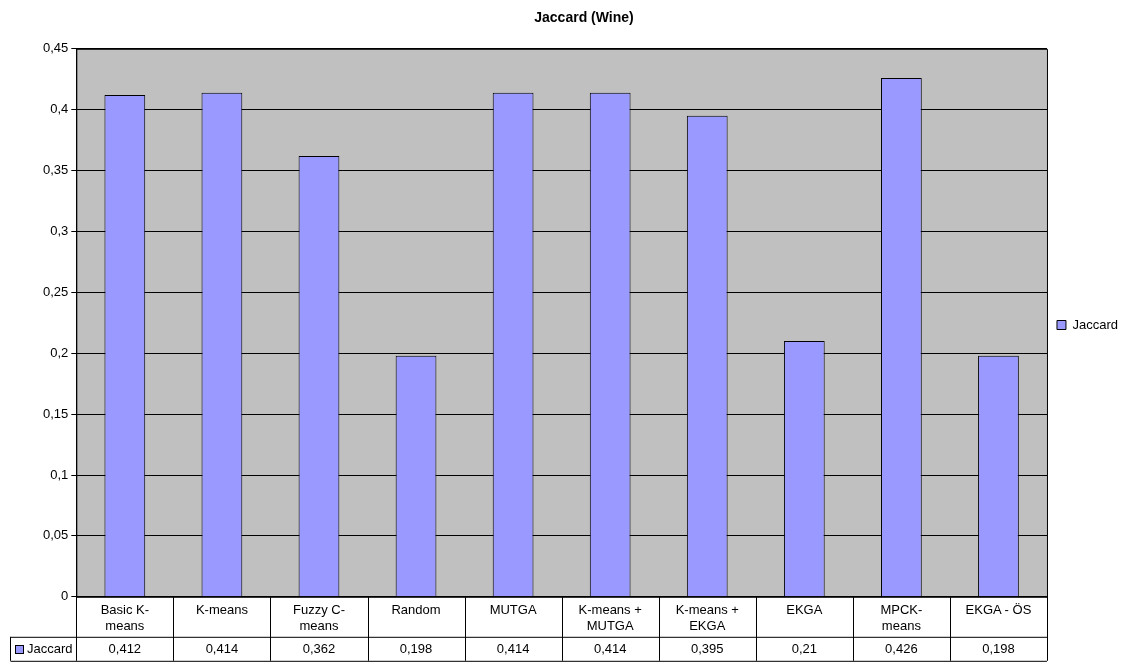 The width and height of the screenshot is (1138, 666). I want to click on data-label: 0,412, so click(125, 649).